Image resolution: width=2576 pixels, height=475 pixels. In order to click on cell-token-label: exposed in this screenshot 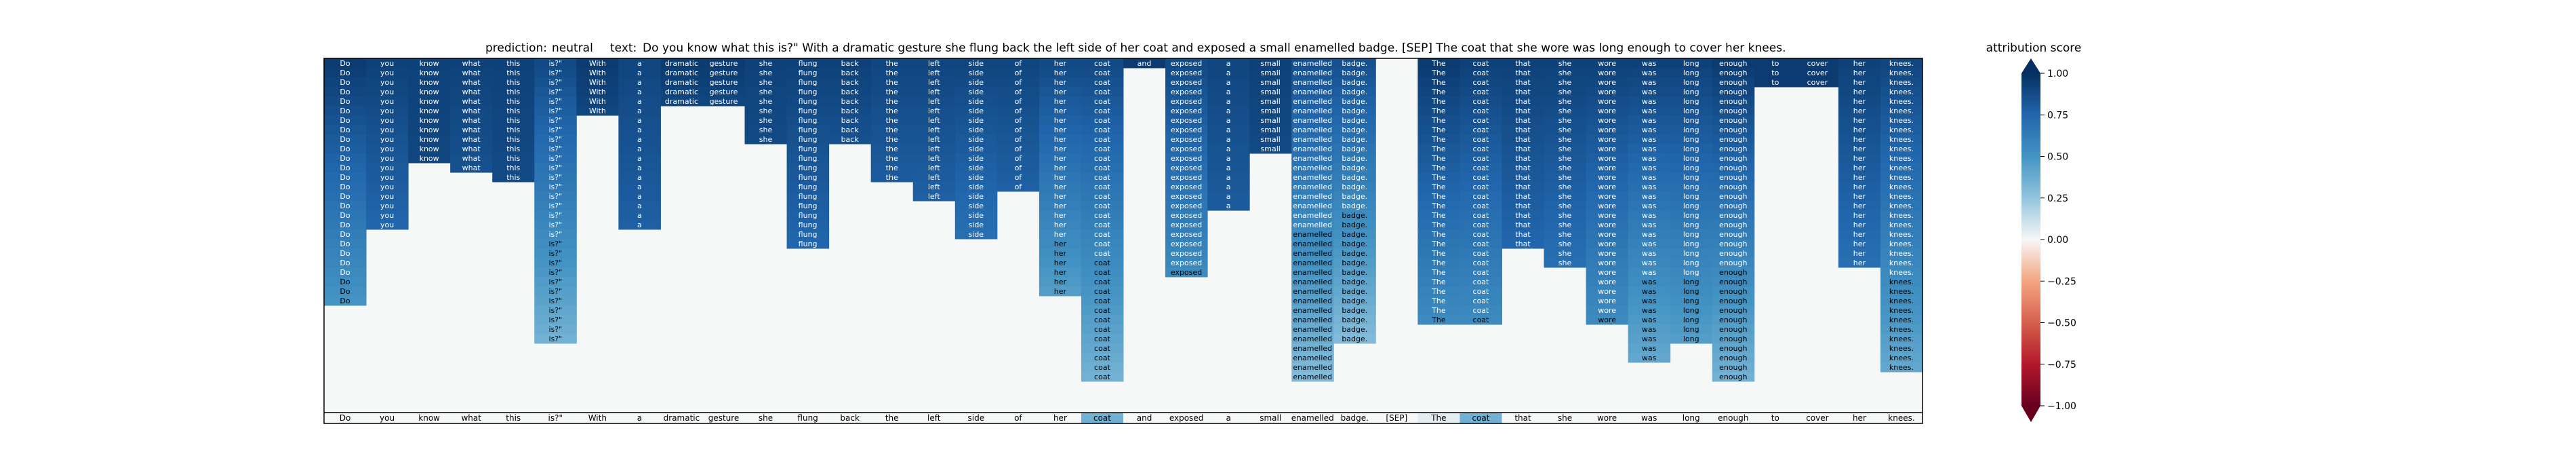, I will do `click(1186, 253)`.